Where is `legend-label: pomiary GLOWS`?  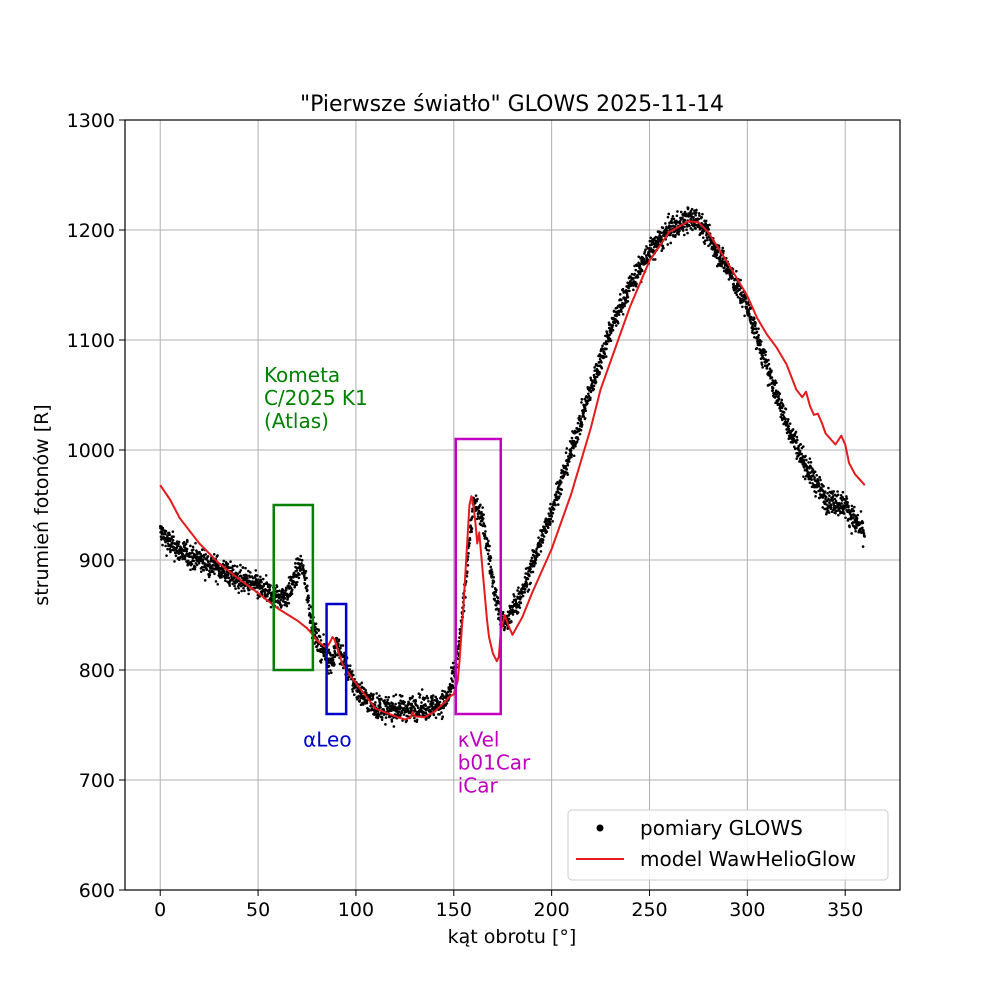 legend-label: pomiary GLOWS is located at coordinates (721, 828).